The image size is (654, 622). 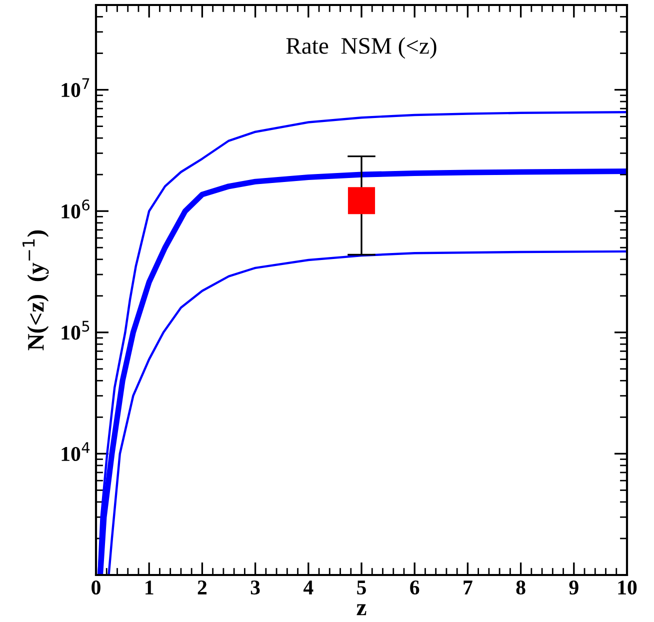 What do you see at coordinates (76, 452) in the screenshot?
I see `y-tick-label: 10$^{4}$` at bounding box center [76, 452].